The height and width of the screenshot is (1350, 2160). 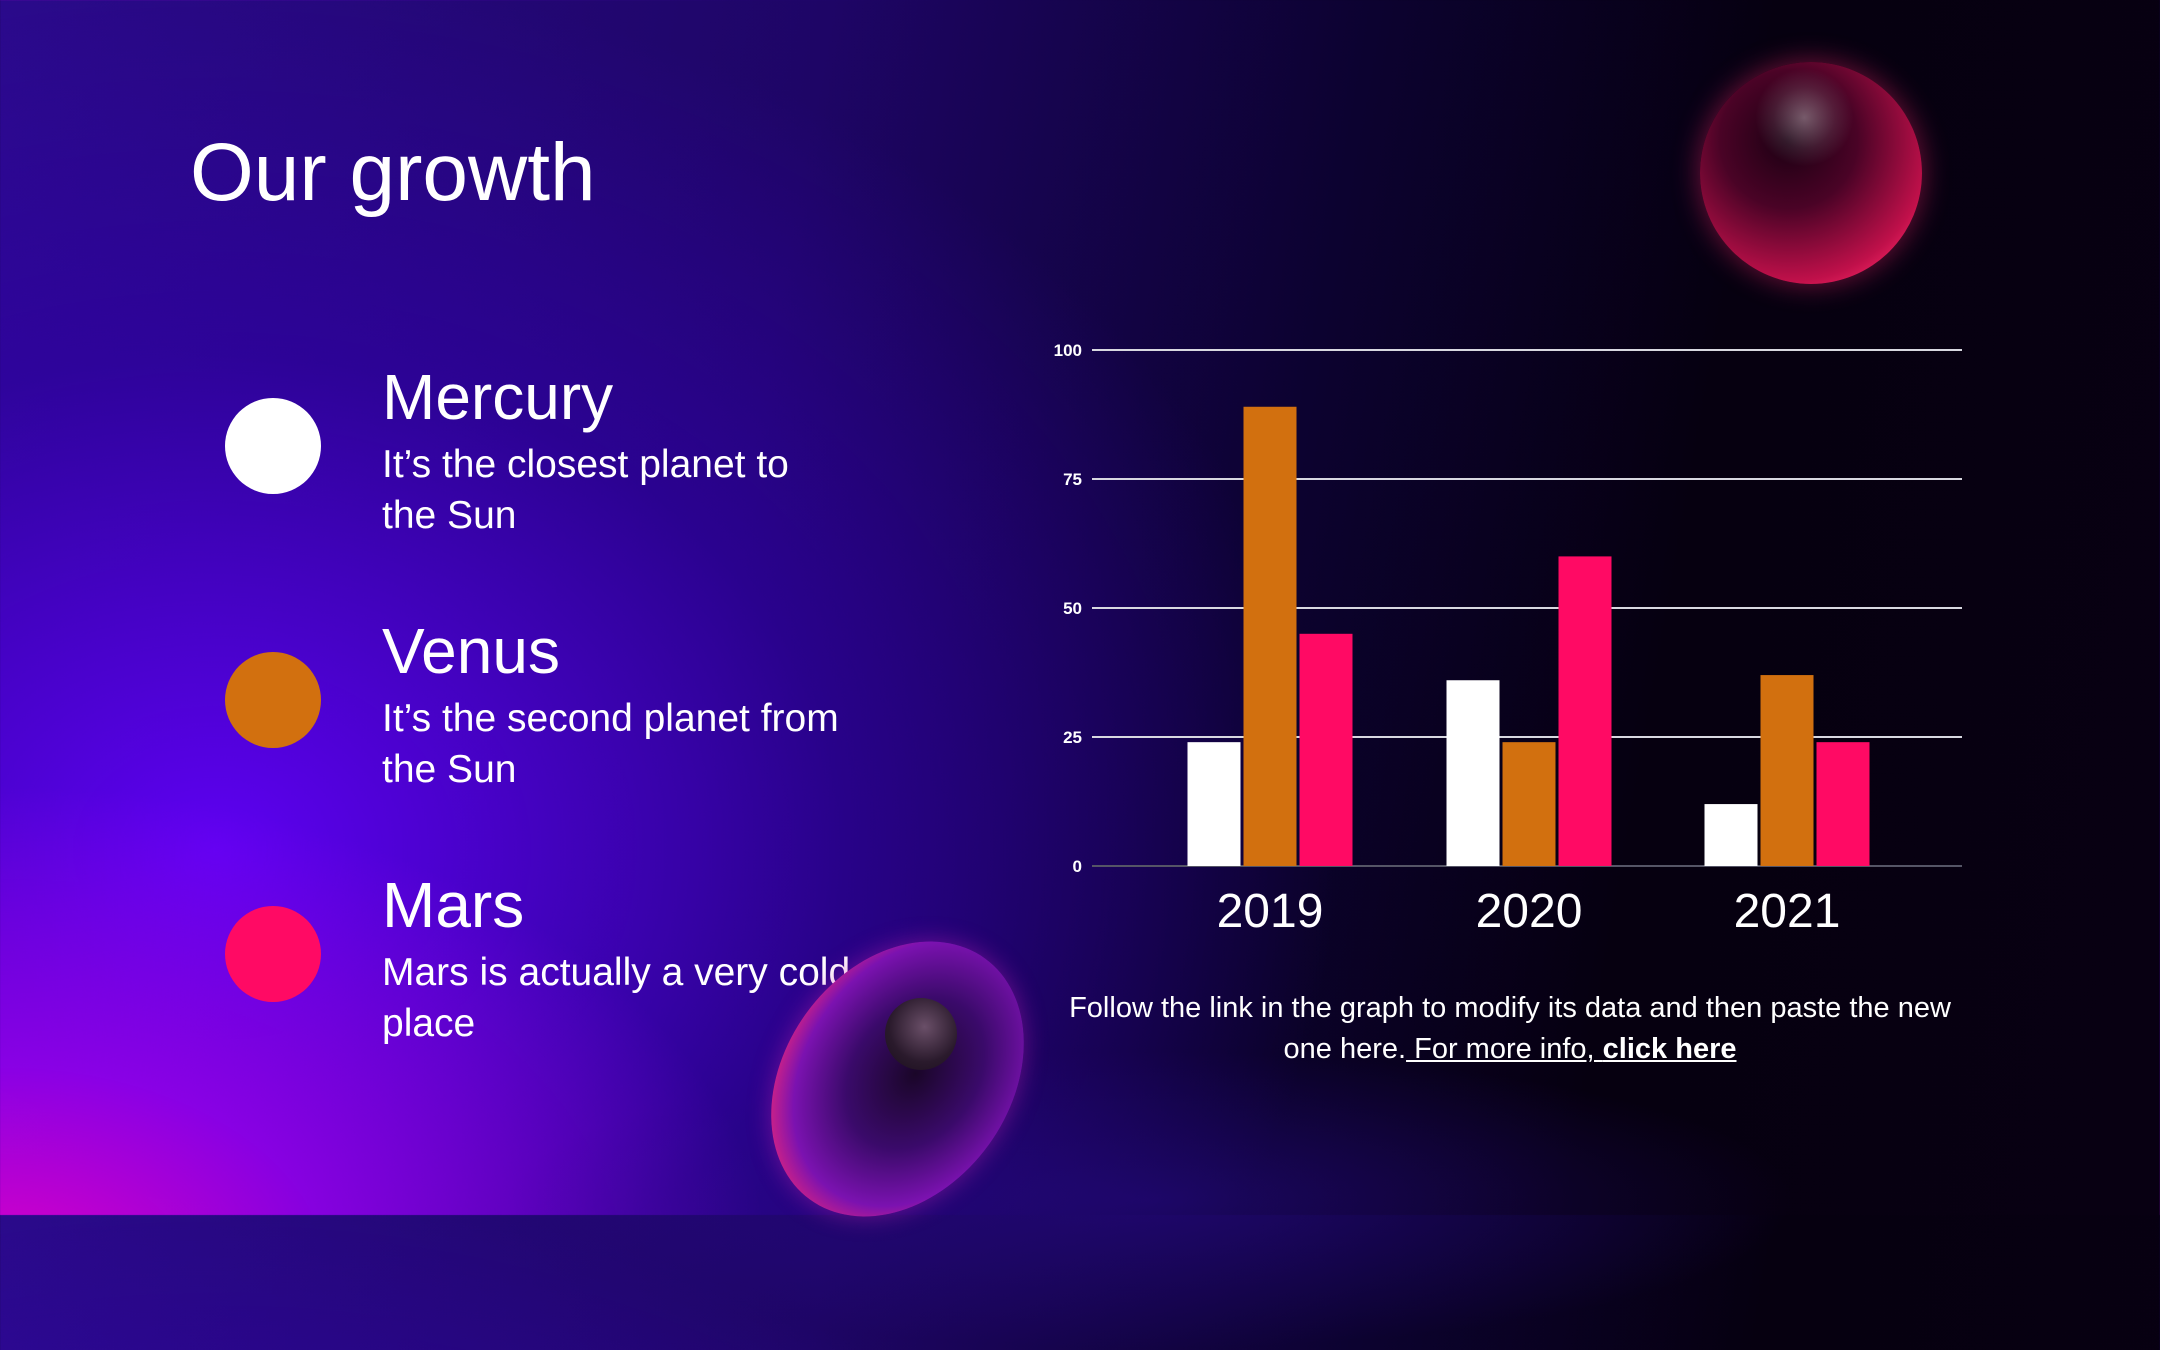 What do you see at coordinates (610, 744) in the screenshot?
I see `legend-item-description: It’s the second planet from the Sun` at bounding box center [610, 744].